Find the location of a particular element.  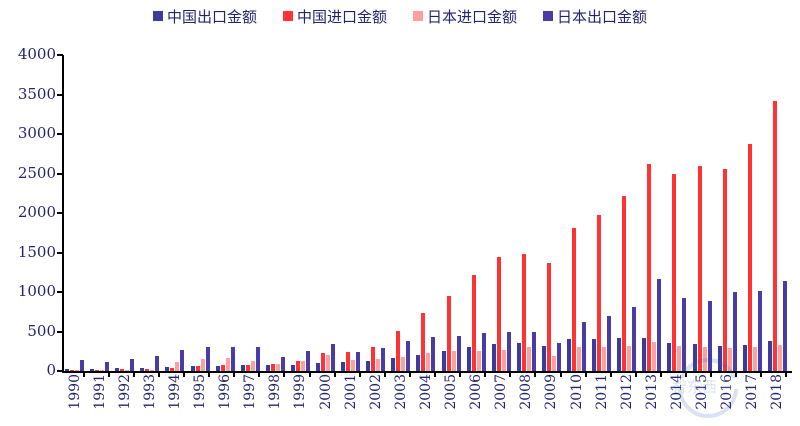

legend-item-3: 日本出口金额 is located at coordinates (595, 16).